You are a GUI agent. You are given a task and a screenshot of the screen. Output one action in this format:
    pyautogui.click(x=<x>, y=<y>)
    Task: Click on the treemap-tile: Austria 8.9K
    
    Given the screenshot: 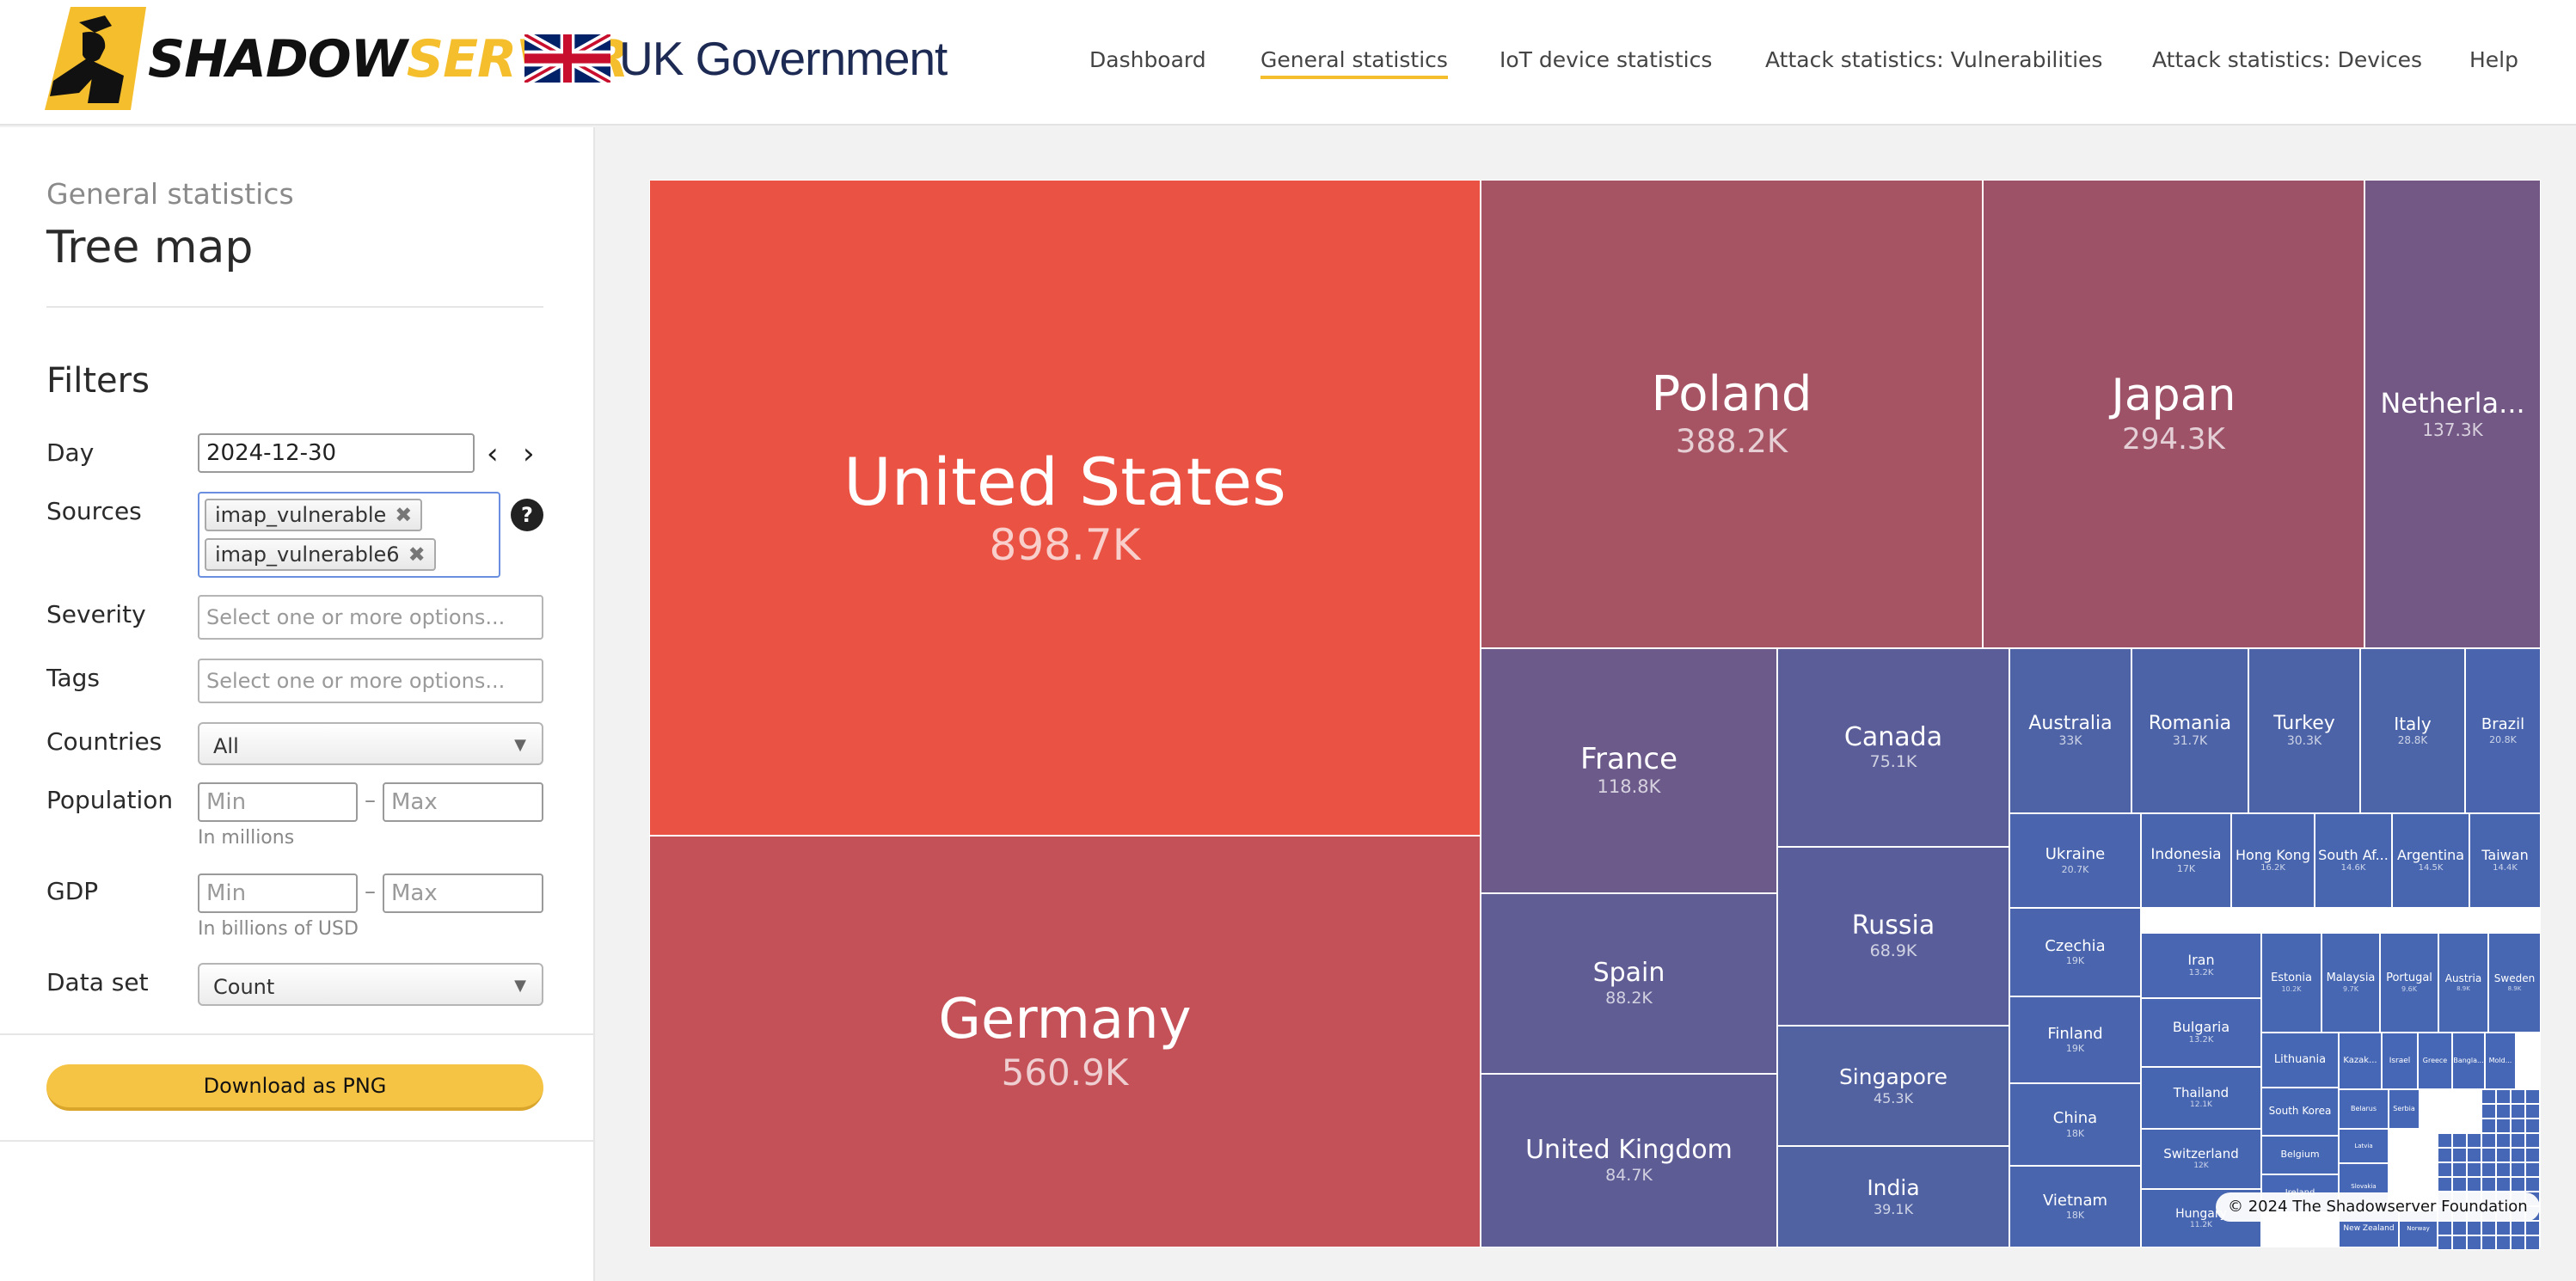 What is the action you would take?
    pyautogui.click(x=2463, y=983)
    